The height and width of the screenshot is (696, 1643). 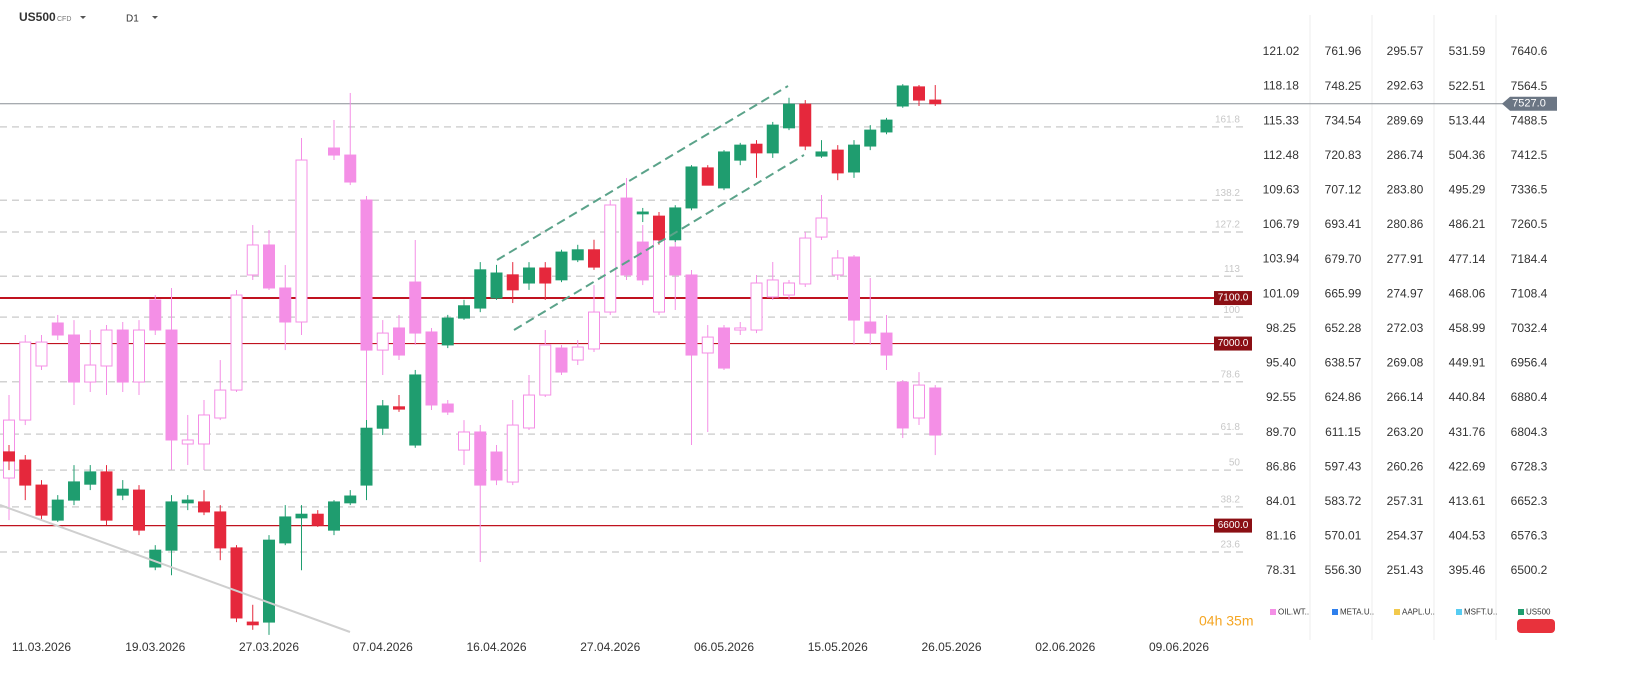 I want to click on legend-label: OIL.WT.., so click(x=1293, y=612).